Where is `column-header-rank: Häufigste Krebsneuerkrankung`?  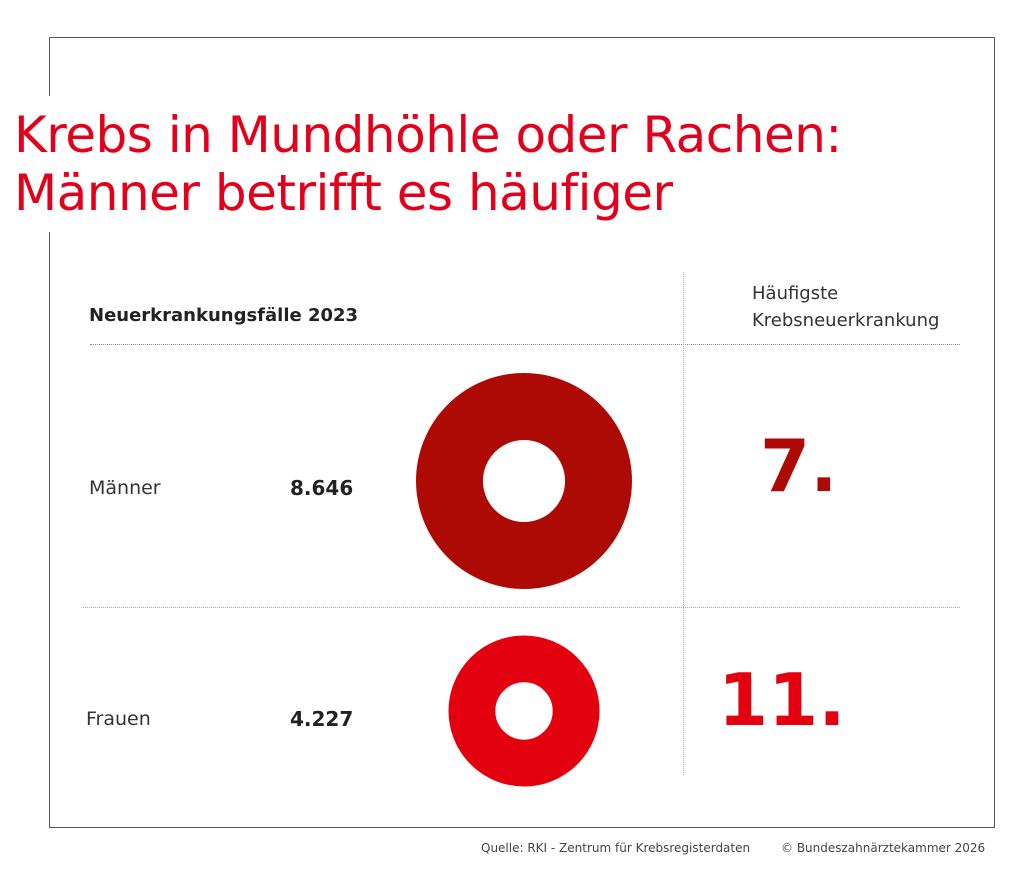 column-header-rank: Häufigste Krebsneuerkrankung is located at coordinates (845, 307).